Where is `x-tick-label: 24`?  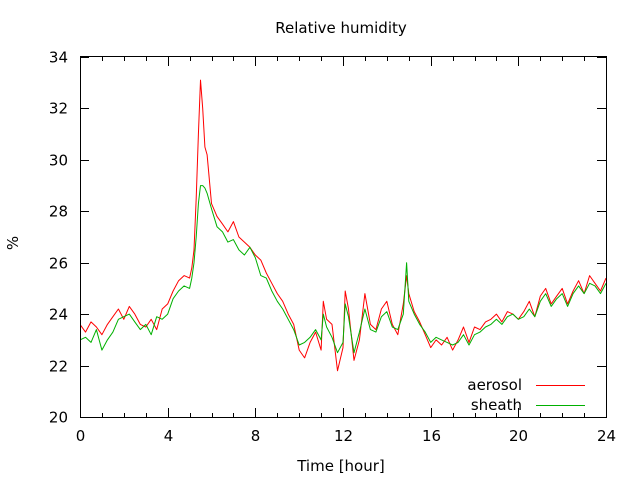 x-tick-label: 24 is located at coordinates (606, 436).